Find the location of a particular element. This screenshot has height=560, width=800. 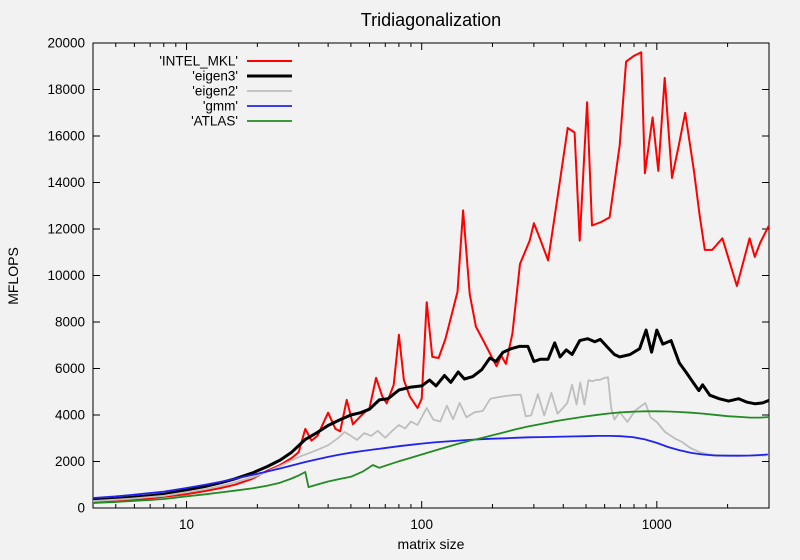

x-tick-label: 10 is located at coordinates (186, 524).